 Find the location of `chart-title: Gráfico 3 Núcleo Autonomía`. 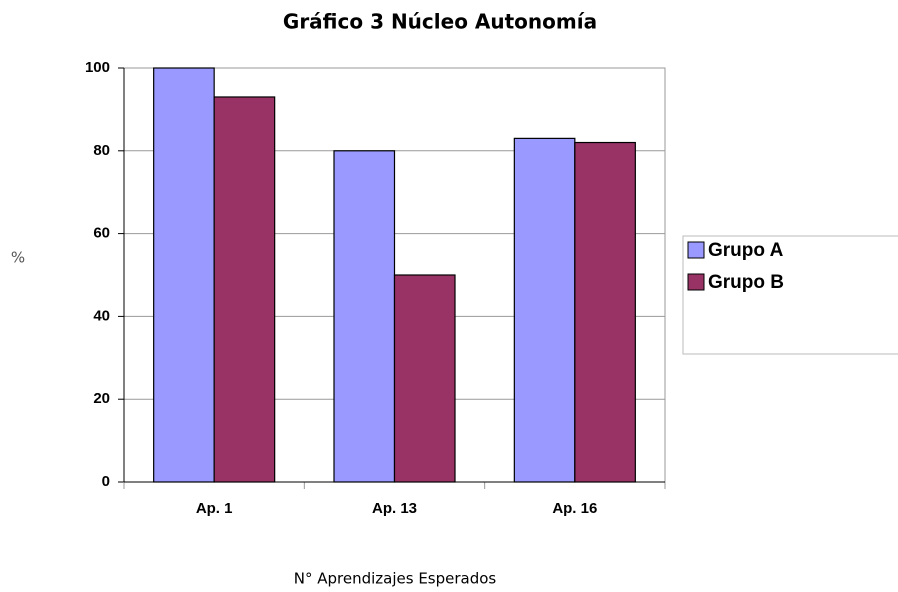

chart-title: Gráfico 3 Núcleo Autonomía is located at coordinates (440, 22).